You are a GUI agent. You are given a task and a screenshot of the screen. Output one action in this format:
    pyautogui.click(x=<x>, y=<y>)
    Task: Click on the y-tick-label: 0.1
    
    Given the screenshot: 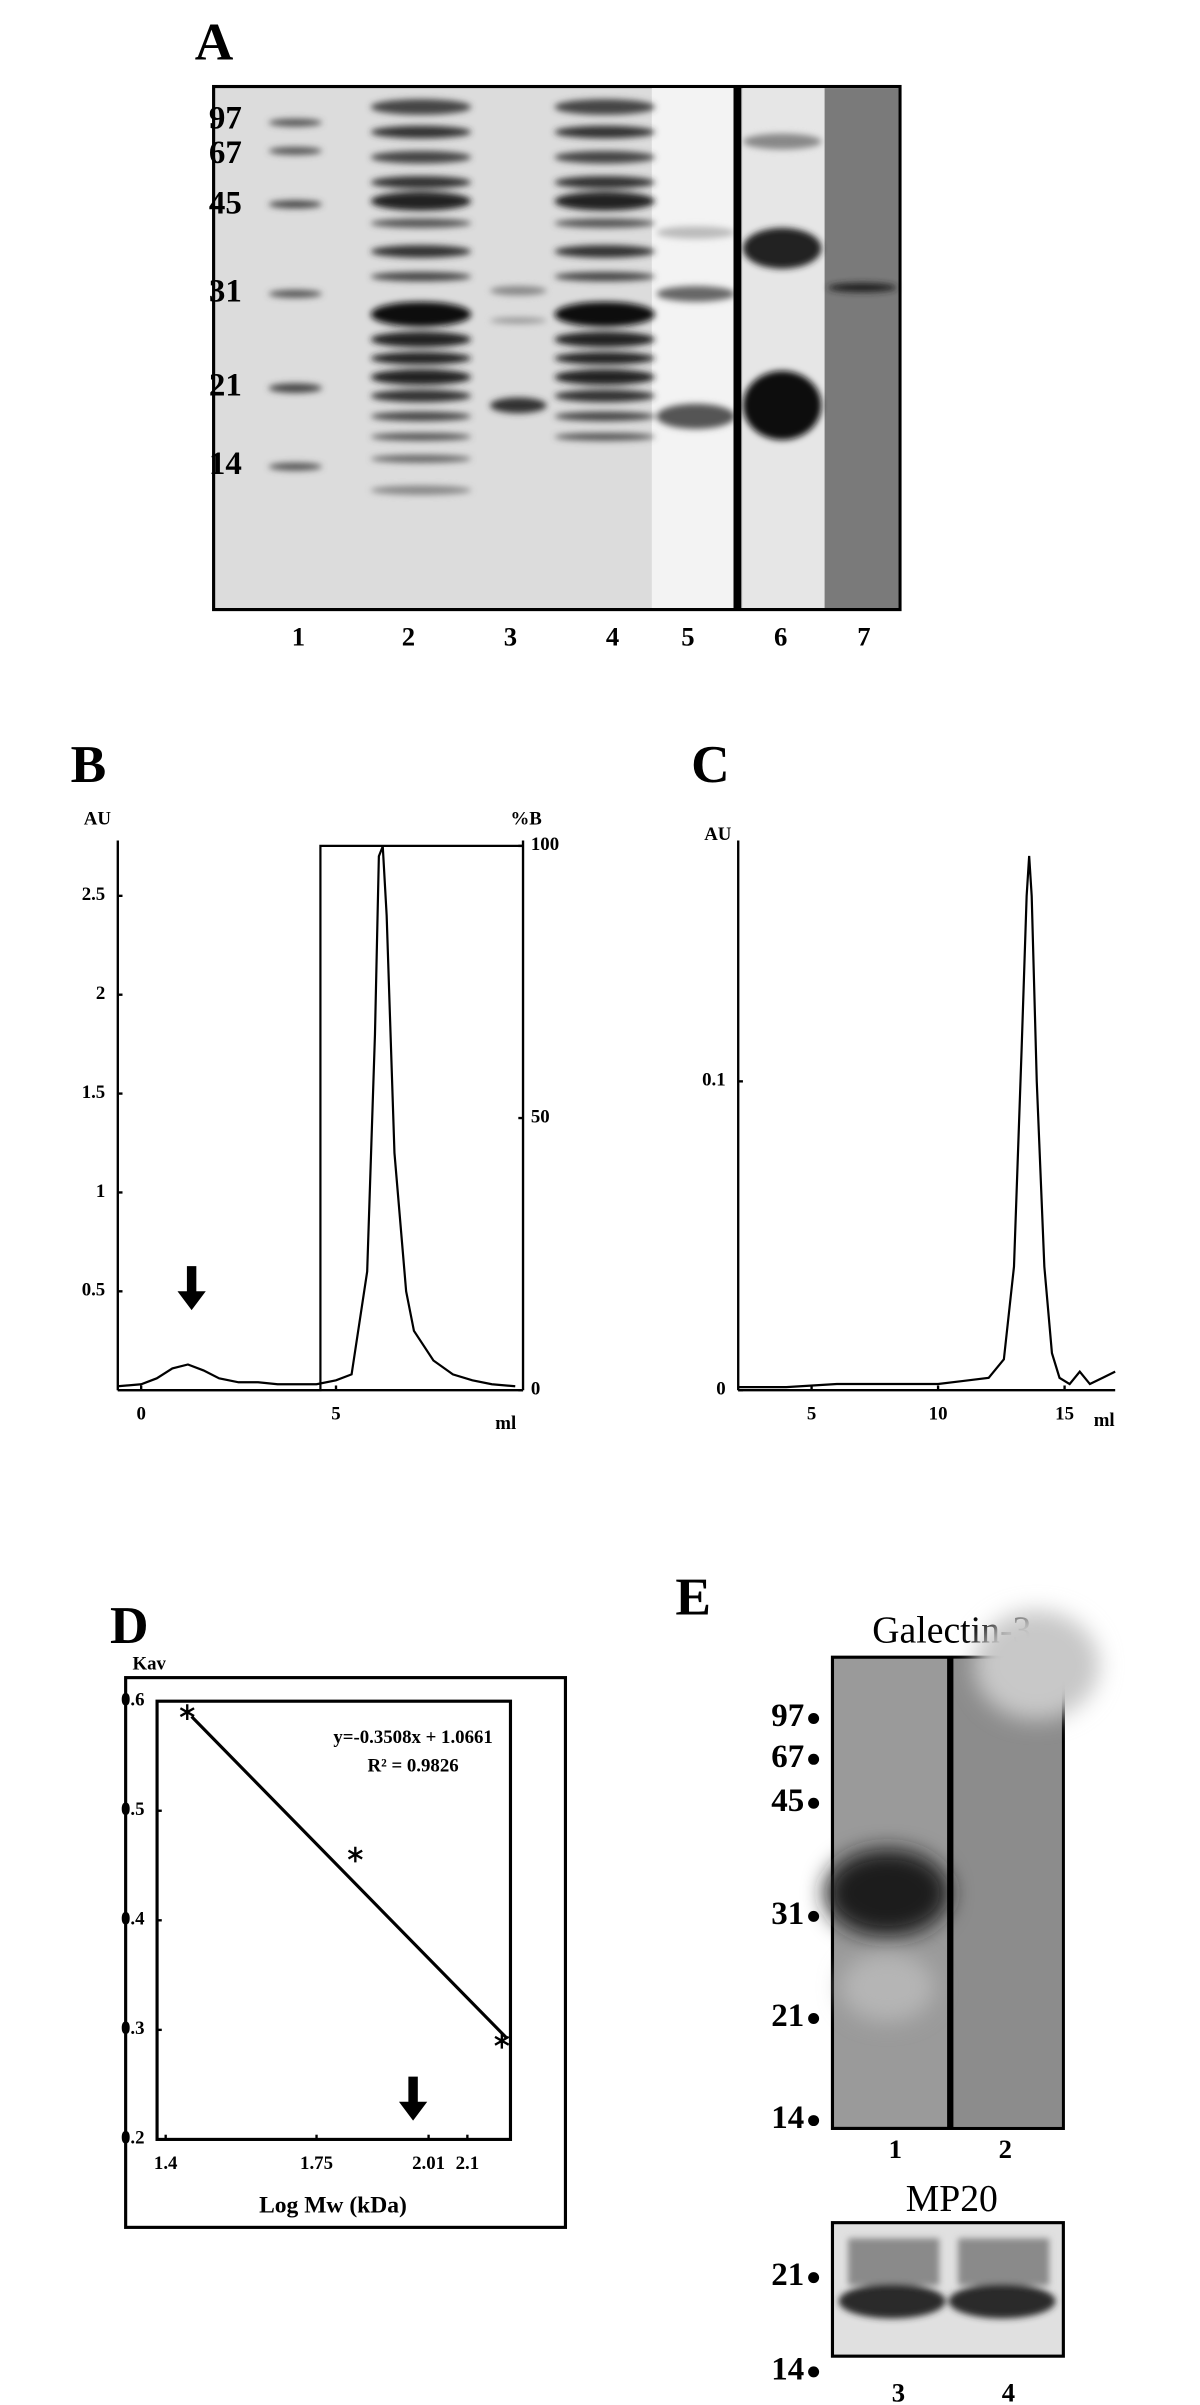 What is the action you would take?
    pyautogui.click(x=714, y=1080)
    